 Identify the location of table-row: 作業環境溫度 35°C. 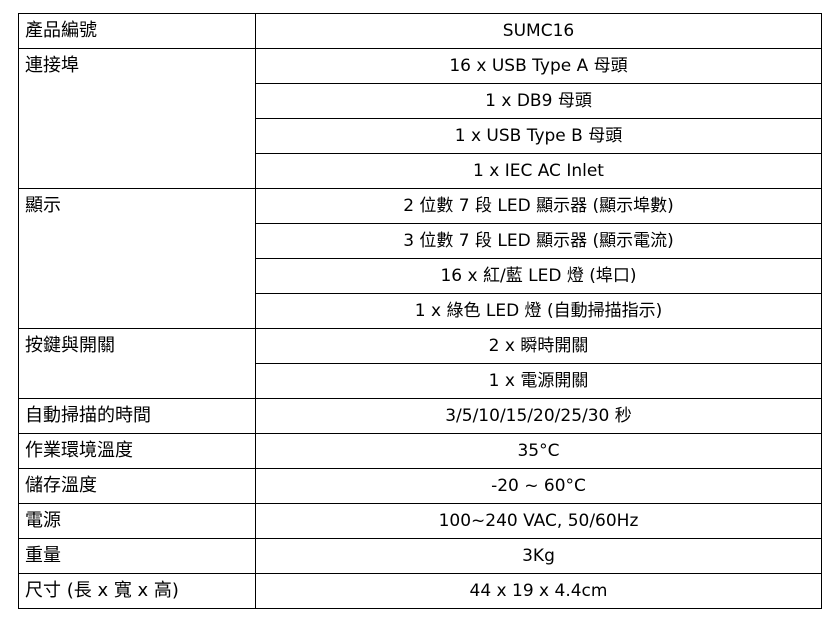
(420, 451).